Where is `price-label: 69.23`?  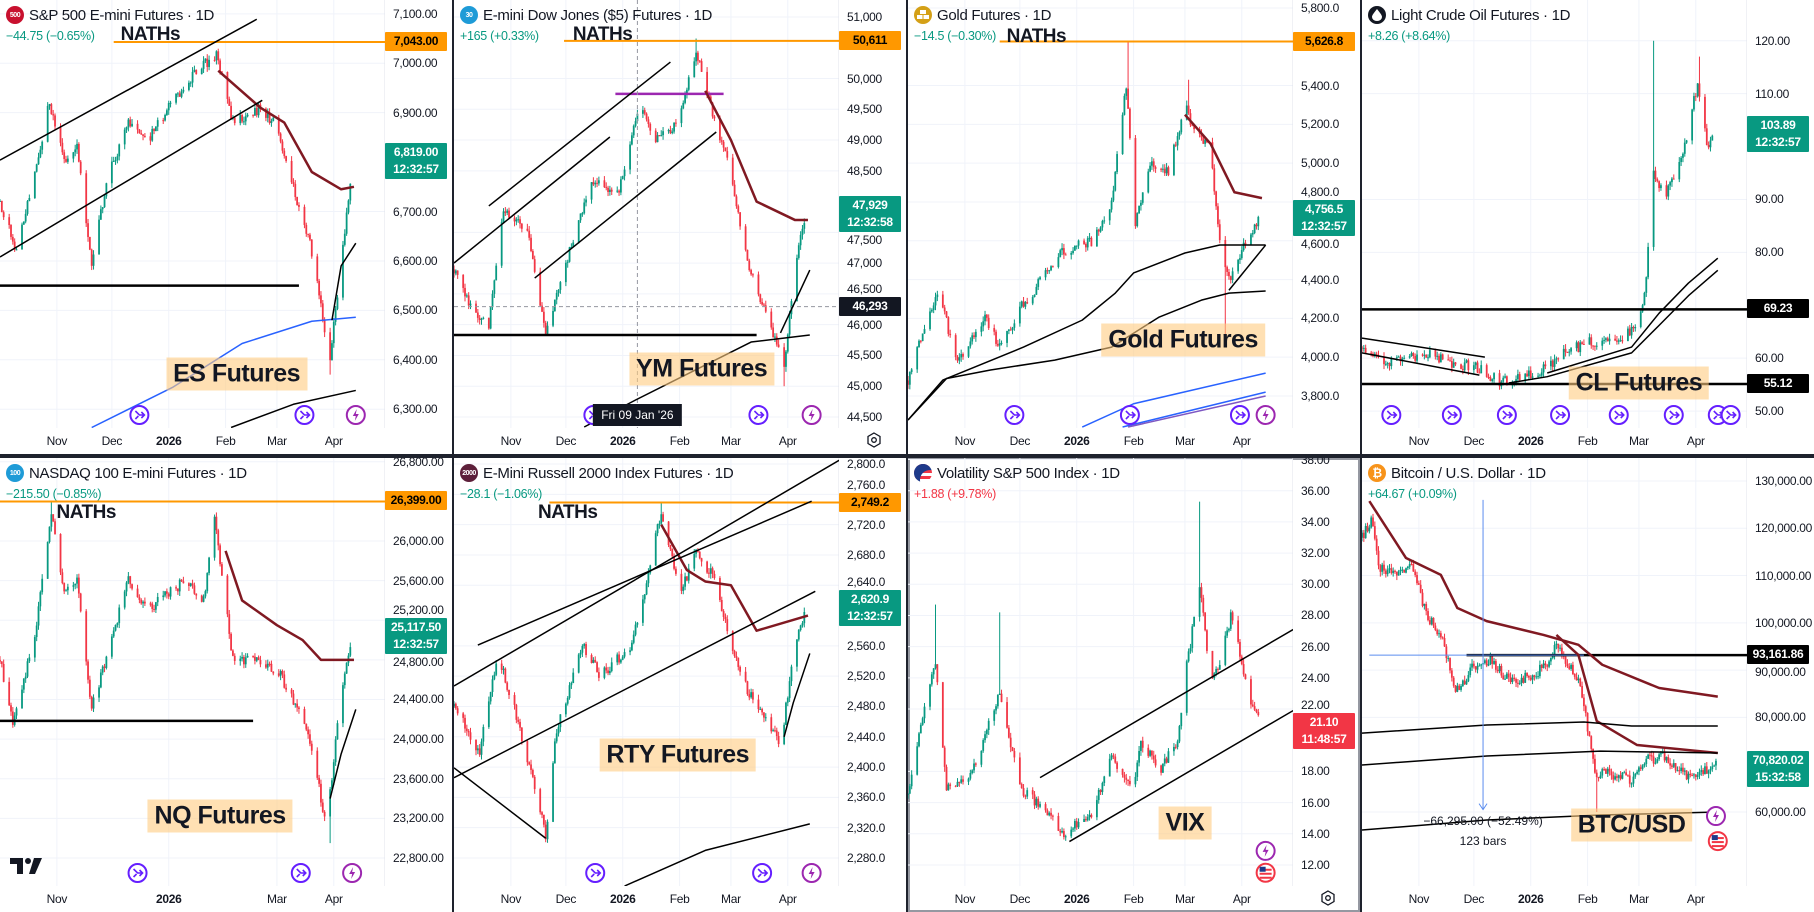
price-label: 69.23 is located at coordinates (1778, 309).